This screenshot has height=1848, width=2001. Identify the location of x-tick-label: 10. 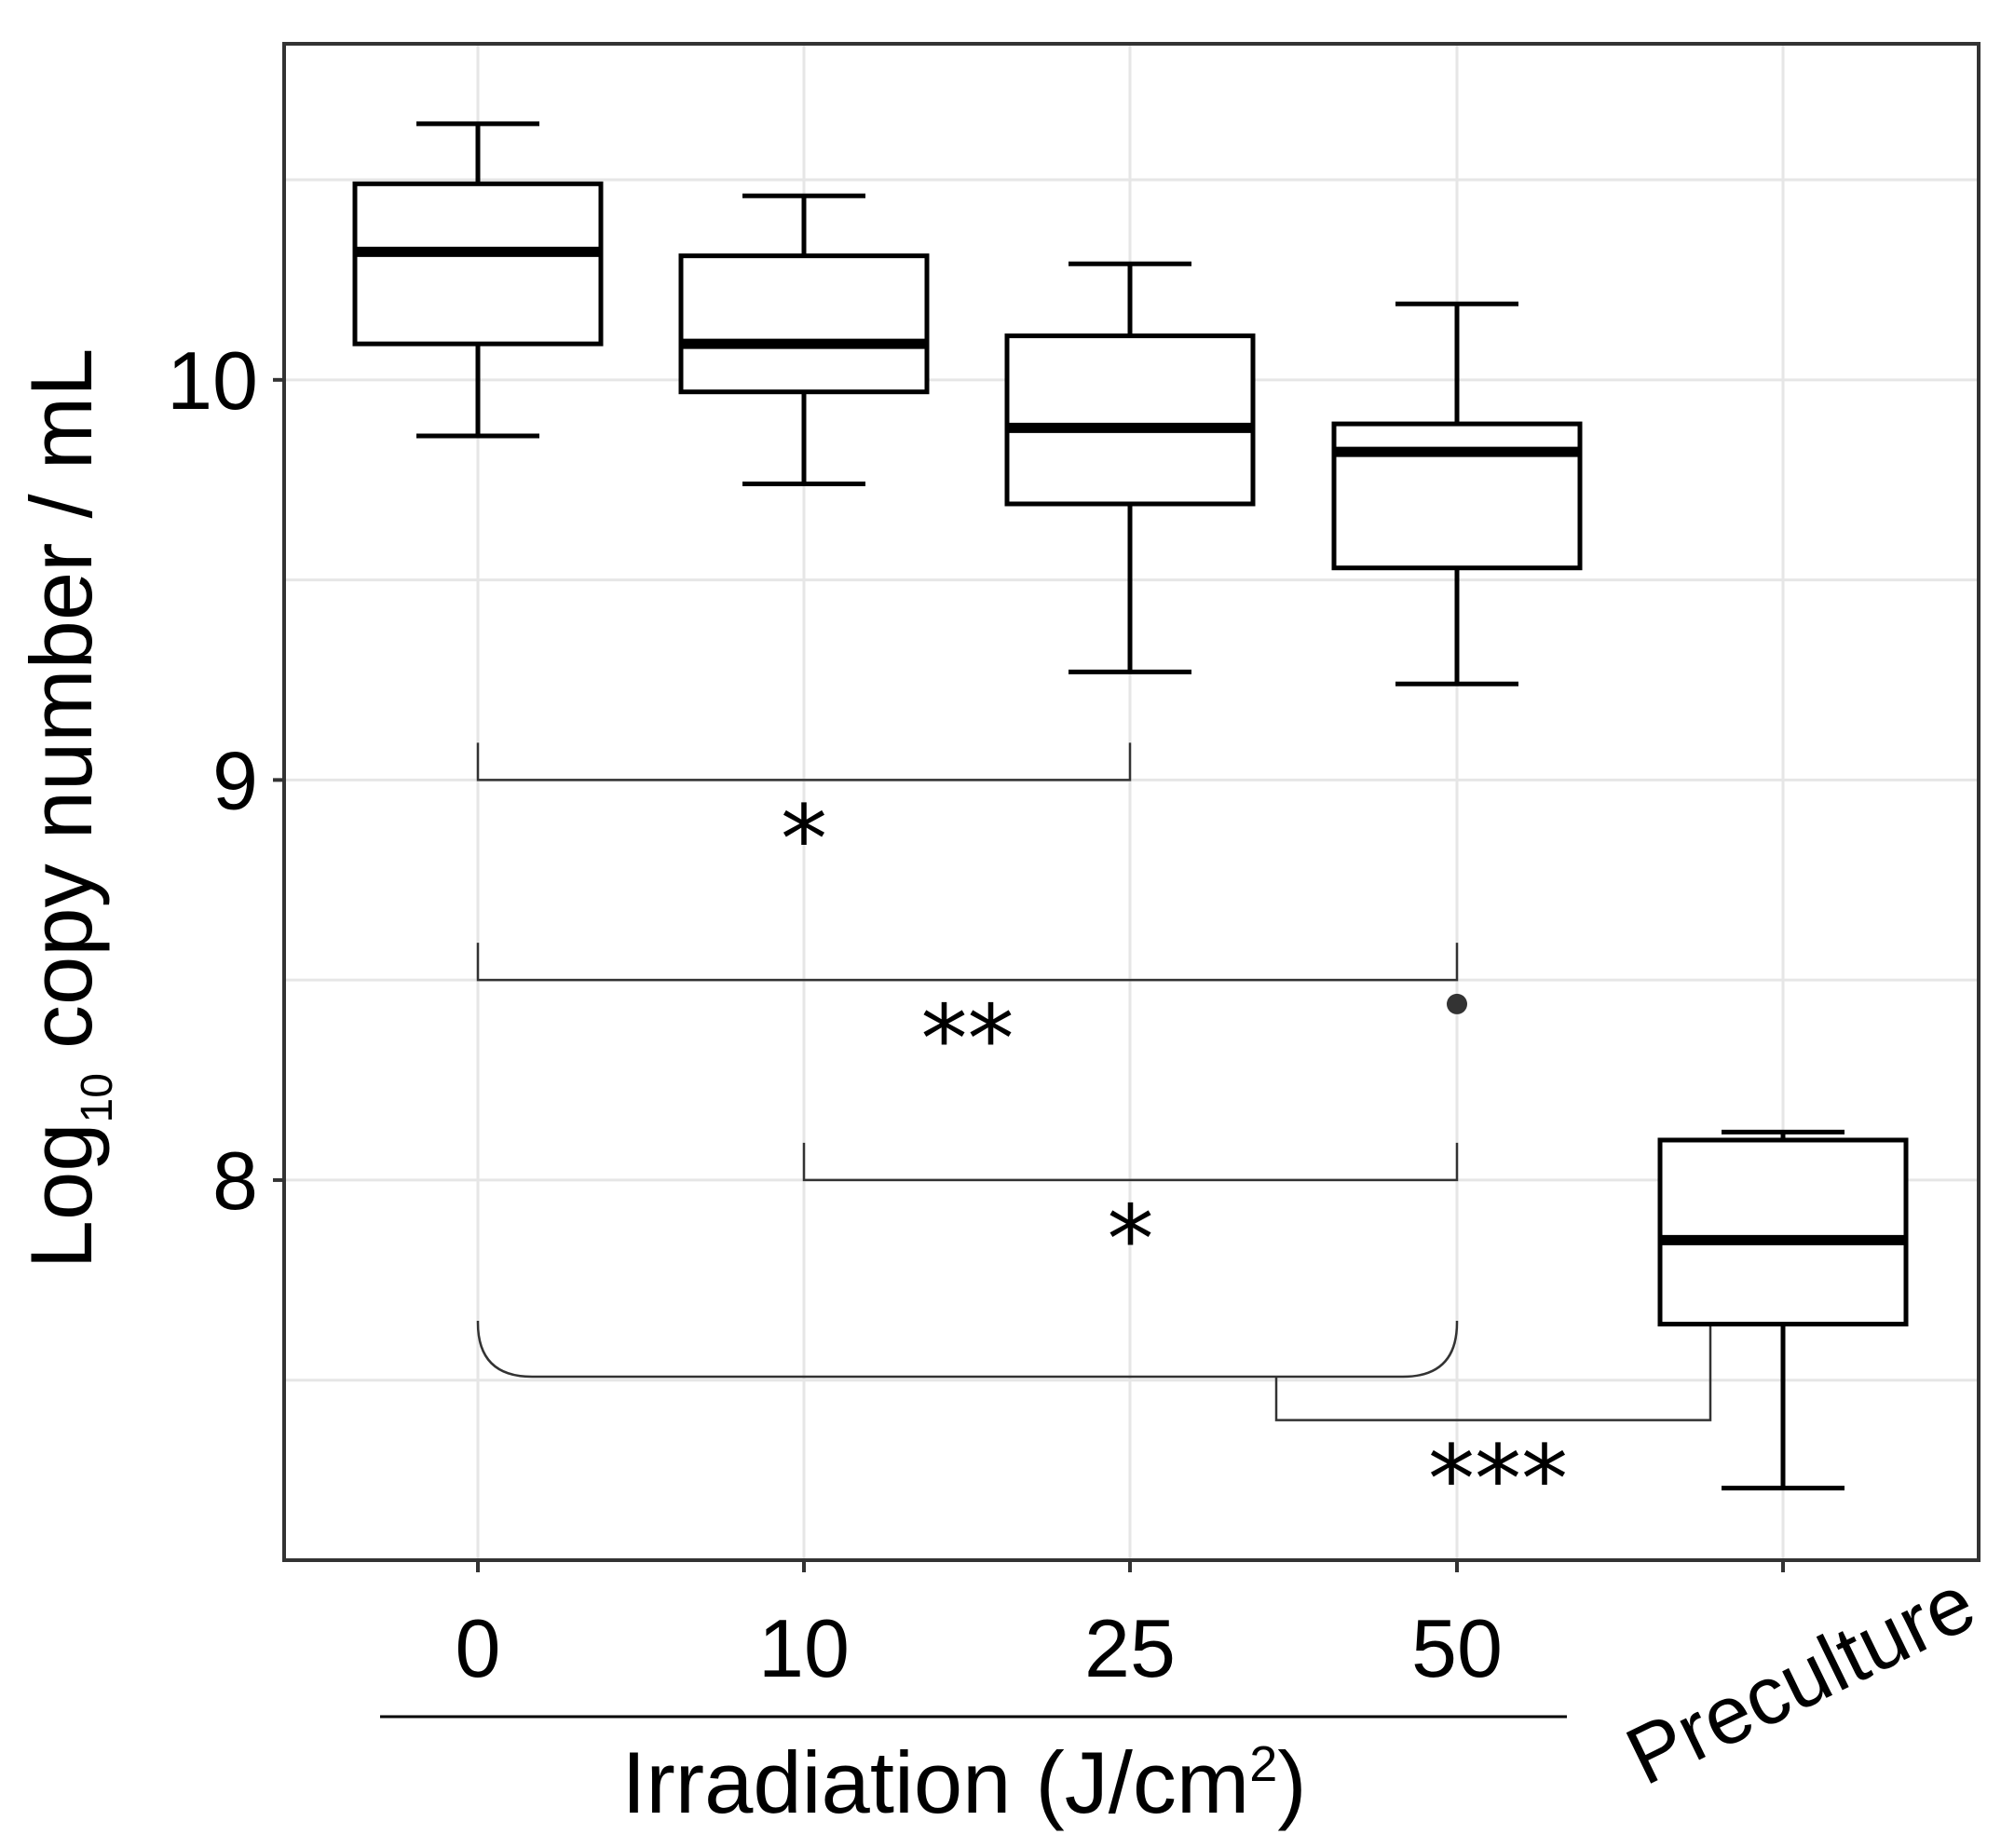
(804, 1648).